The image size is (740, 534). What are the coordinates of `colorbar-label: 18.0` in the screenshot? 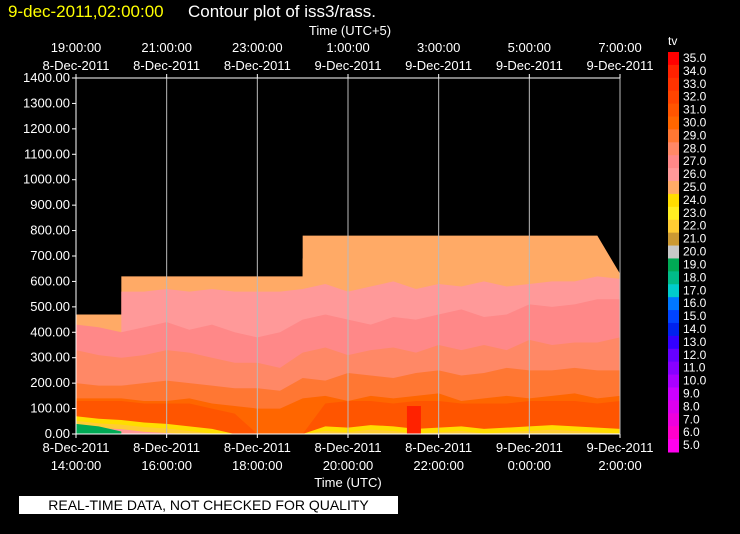 It's located at (695, 277).